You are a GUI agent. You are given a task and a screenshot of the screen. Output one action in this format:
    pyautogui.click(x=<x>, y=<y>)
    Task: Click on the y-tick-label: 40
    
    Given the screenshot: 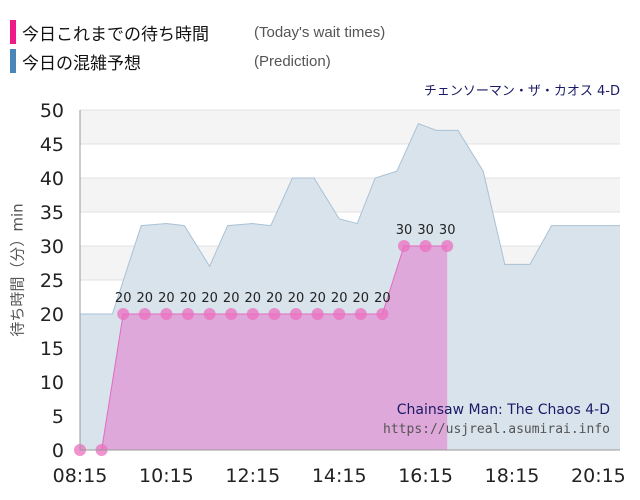 What is the action you would take?
    pyautogui.click(x=52, y=179)
    